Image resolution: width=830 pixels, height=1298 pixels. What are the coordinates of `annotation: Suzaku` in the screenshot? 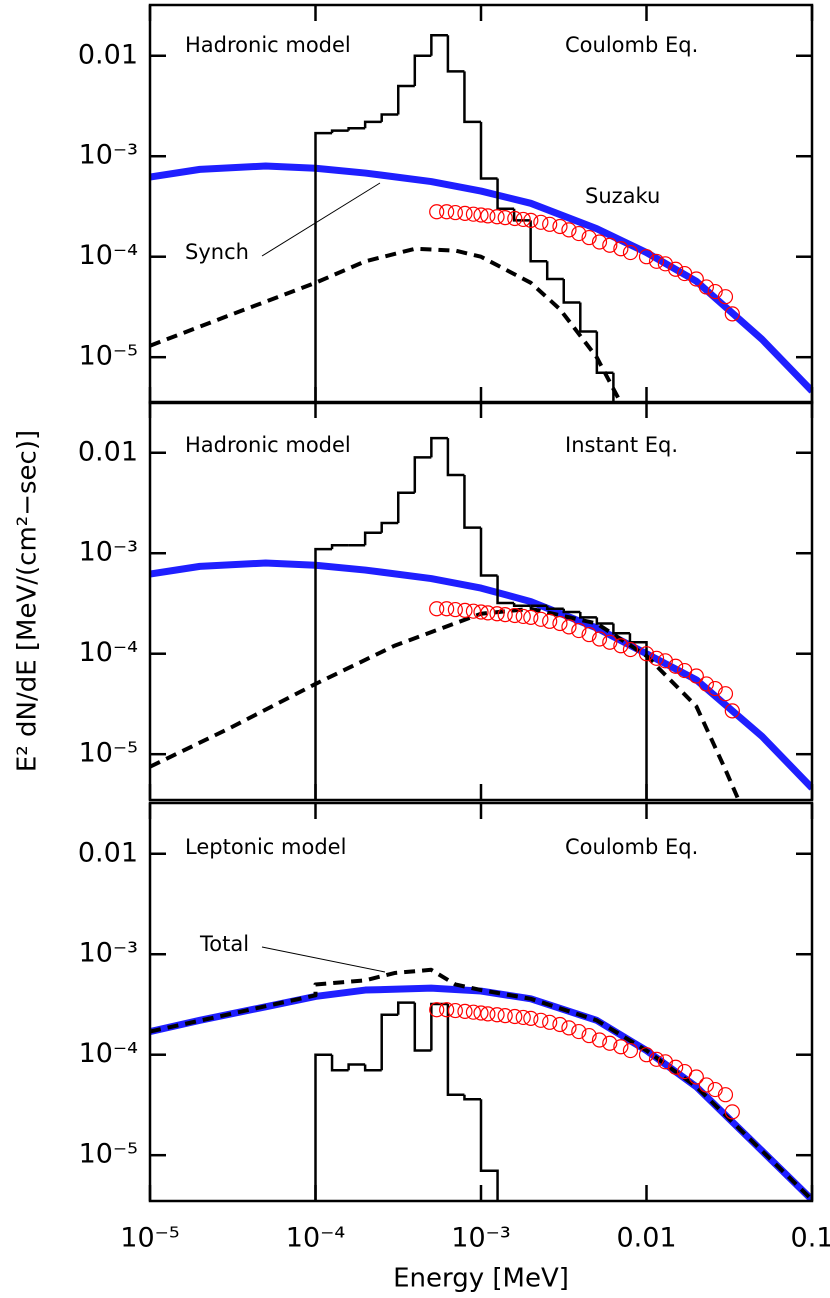 It's located at (622, 196).